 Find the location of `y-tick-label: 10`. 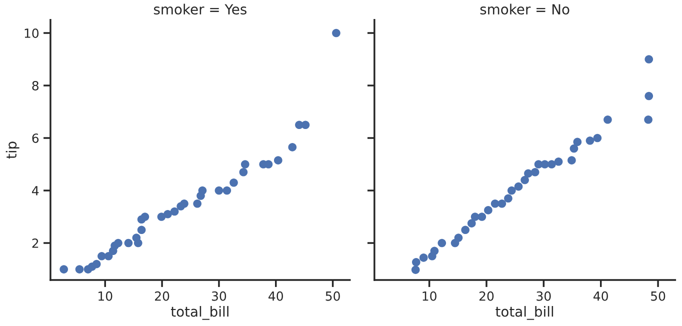

y-tick-label: 10 is located at coordinates (31, 33).